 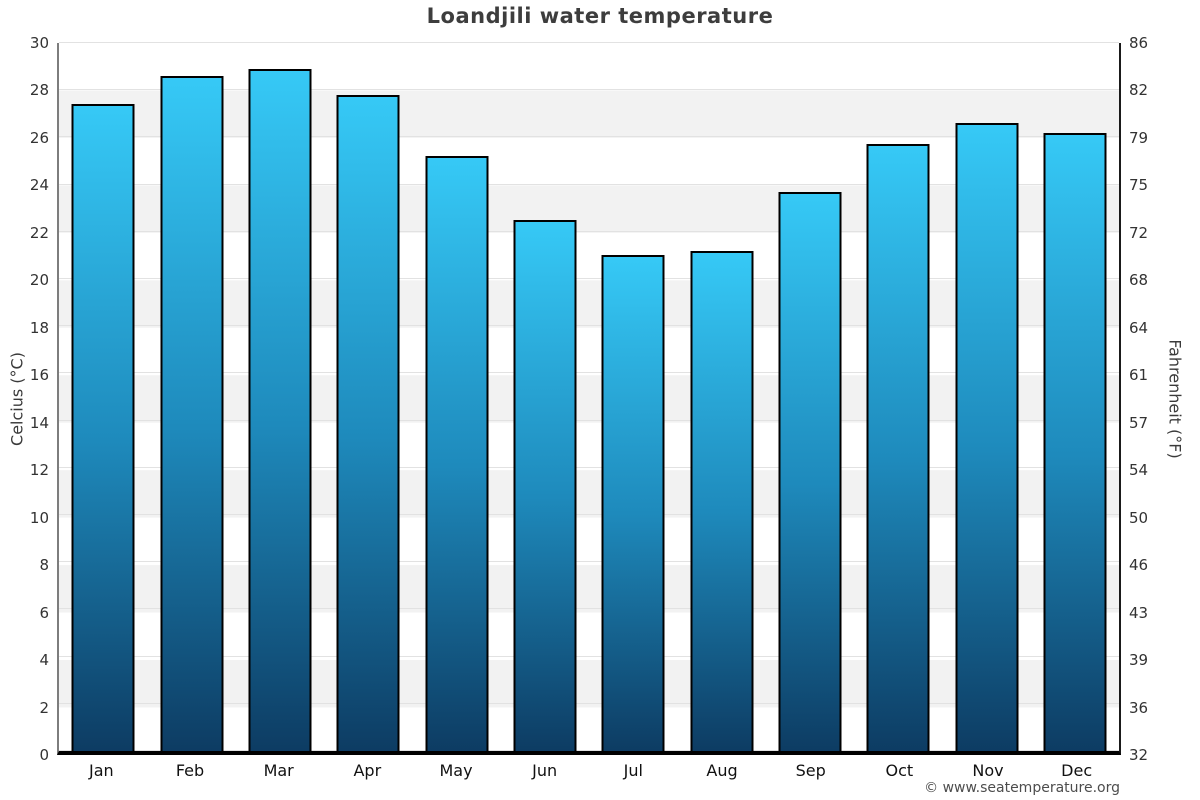 I want to click on fahrenheit-tick-label: 57, so click(x=1139, y=422).